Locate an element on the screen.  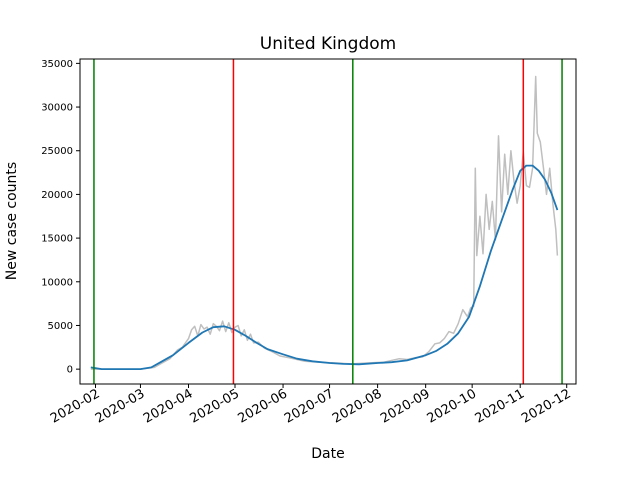
y-tick-label: 15000 is located at coordinates (57, 239).